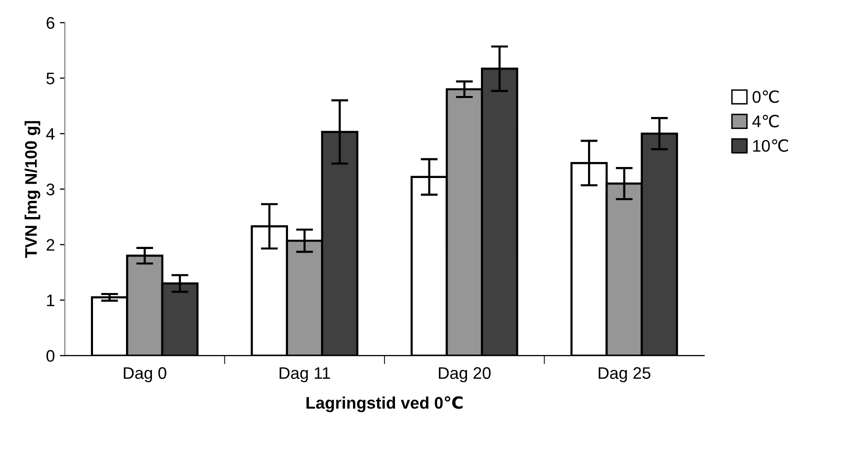  I want to click on y-tick-label: 1, so click(50, 300).